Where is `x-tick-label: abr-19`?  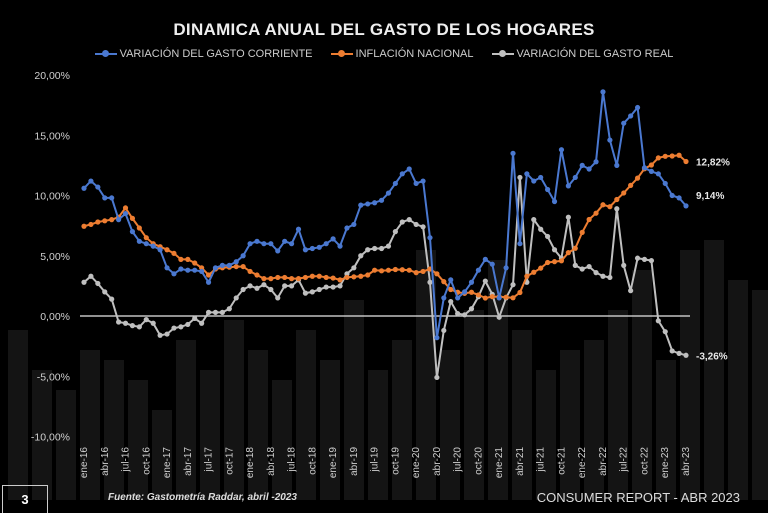
x-tick-label: abr-19 is located at coordinates (354, 461).